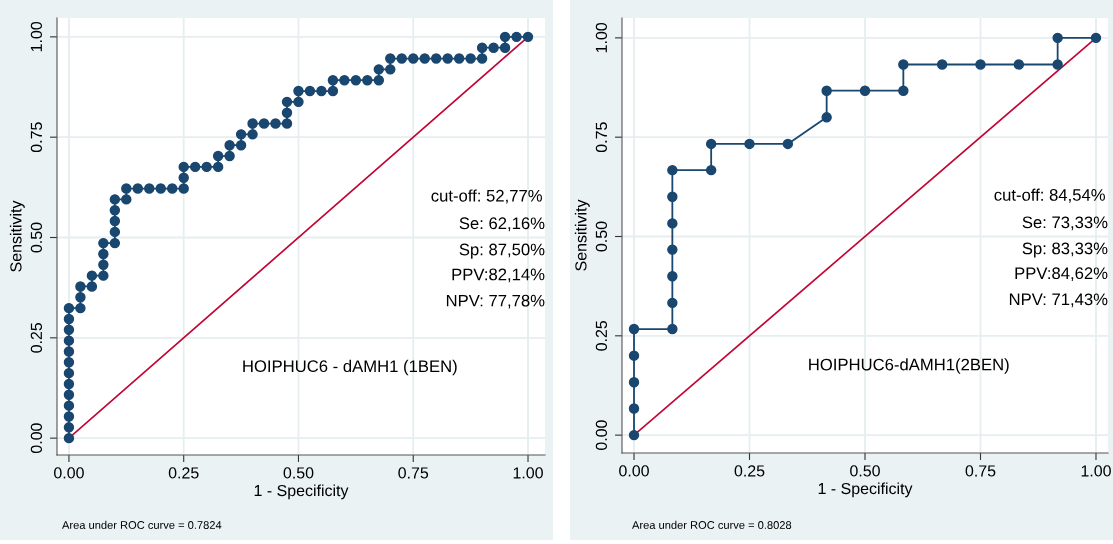 The height and width of the screenshot is (544, 1113). What do you see at coordinates (1065, 223) in the screenshot?
I see `annotation: Se: 73,33%` at bounding box center [1065, 223].